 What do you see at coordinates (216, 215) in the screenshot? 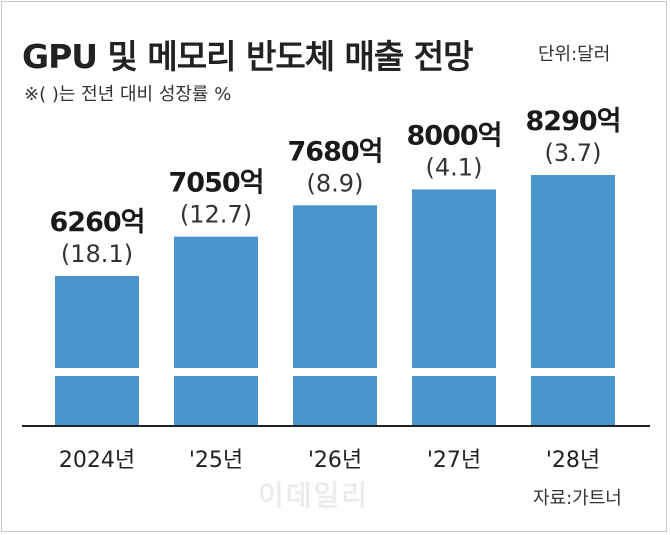
I see `growth-label: (12.7)` at bounding box center [216, 215].